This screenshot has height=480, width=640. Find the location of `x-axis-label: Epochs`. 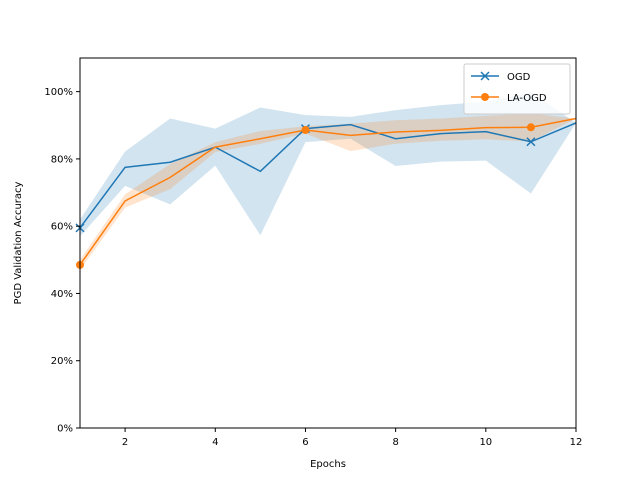

x-axis-label: Epochs is located at coordinates (328, 464).